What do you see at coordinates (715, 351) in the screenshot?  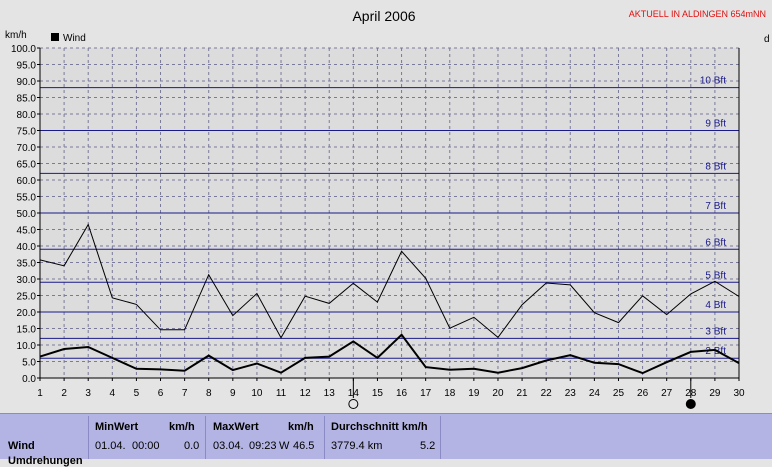 I see `beaufort-label: 2 Bft` at bounding box center [715, 351].